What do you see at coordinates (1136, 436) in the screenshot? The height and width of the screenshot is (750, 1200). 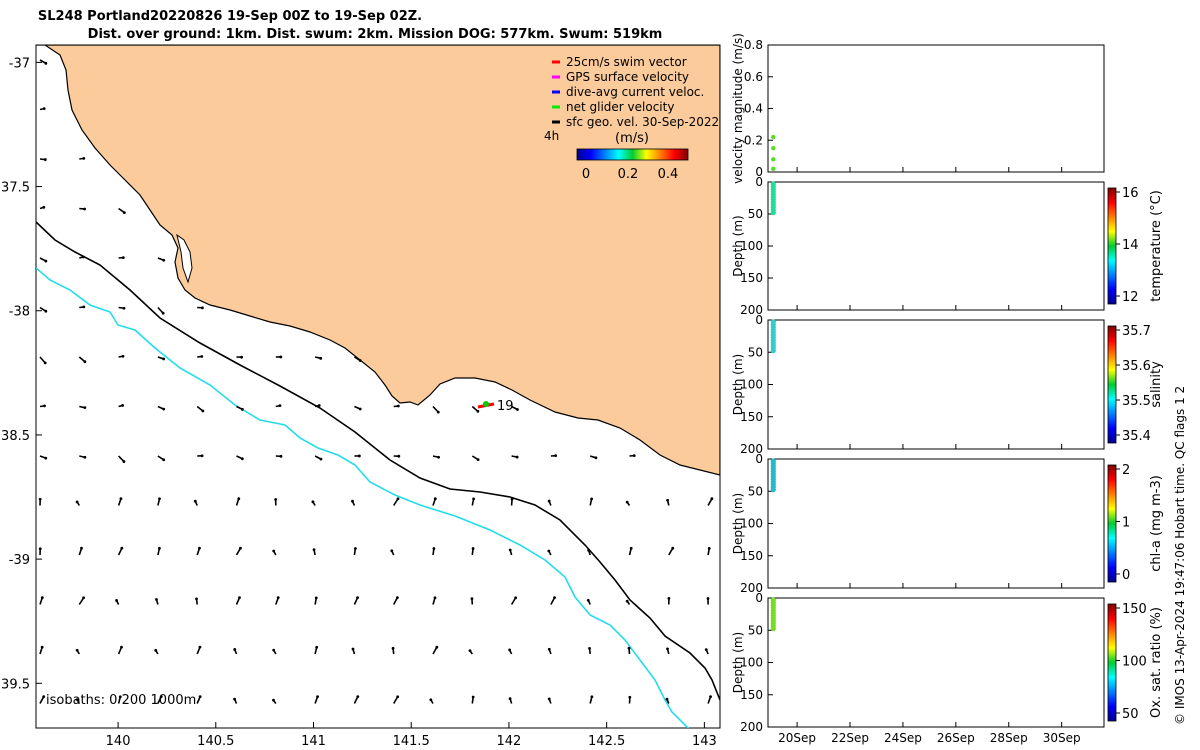 I see `colorbar-tick-label: 35.4` at bounding box center [1136, 436].